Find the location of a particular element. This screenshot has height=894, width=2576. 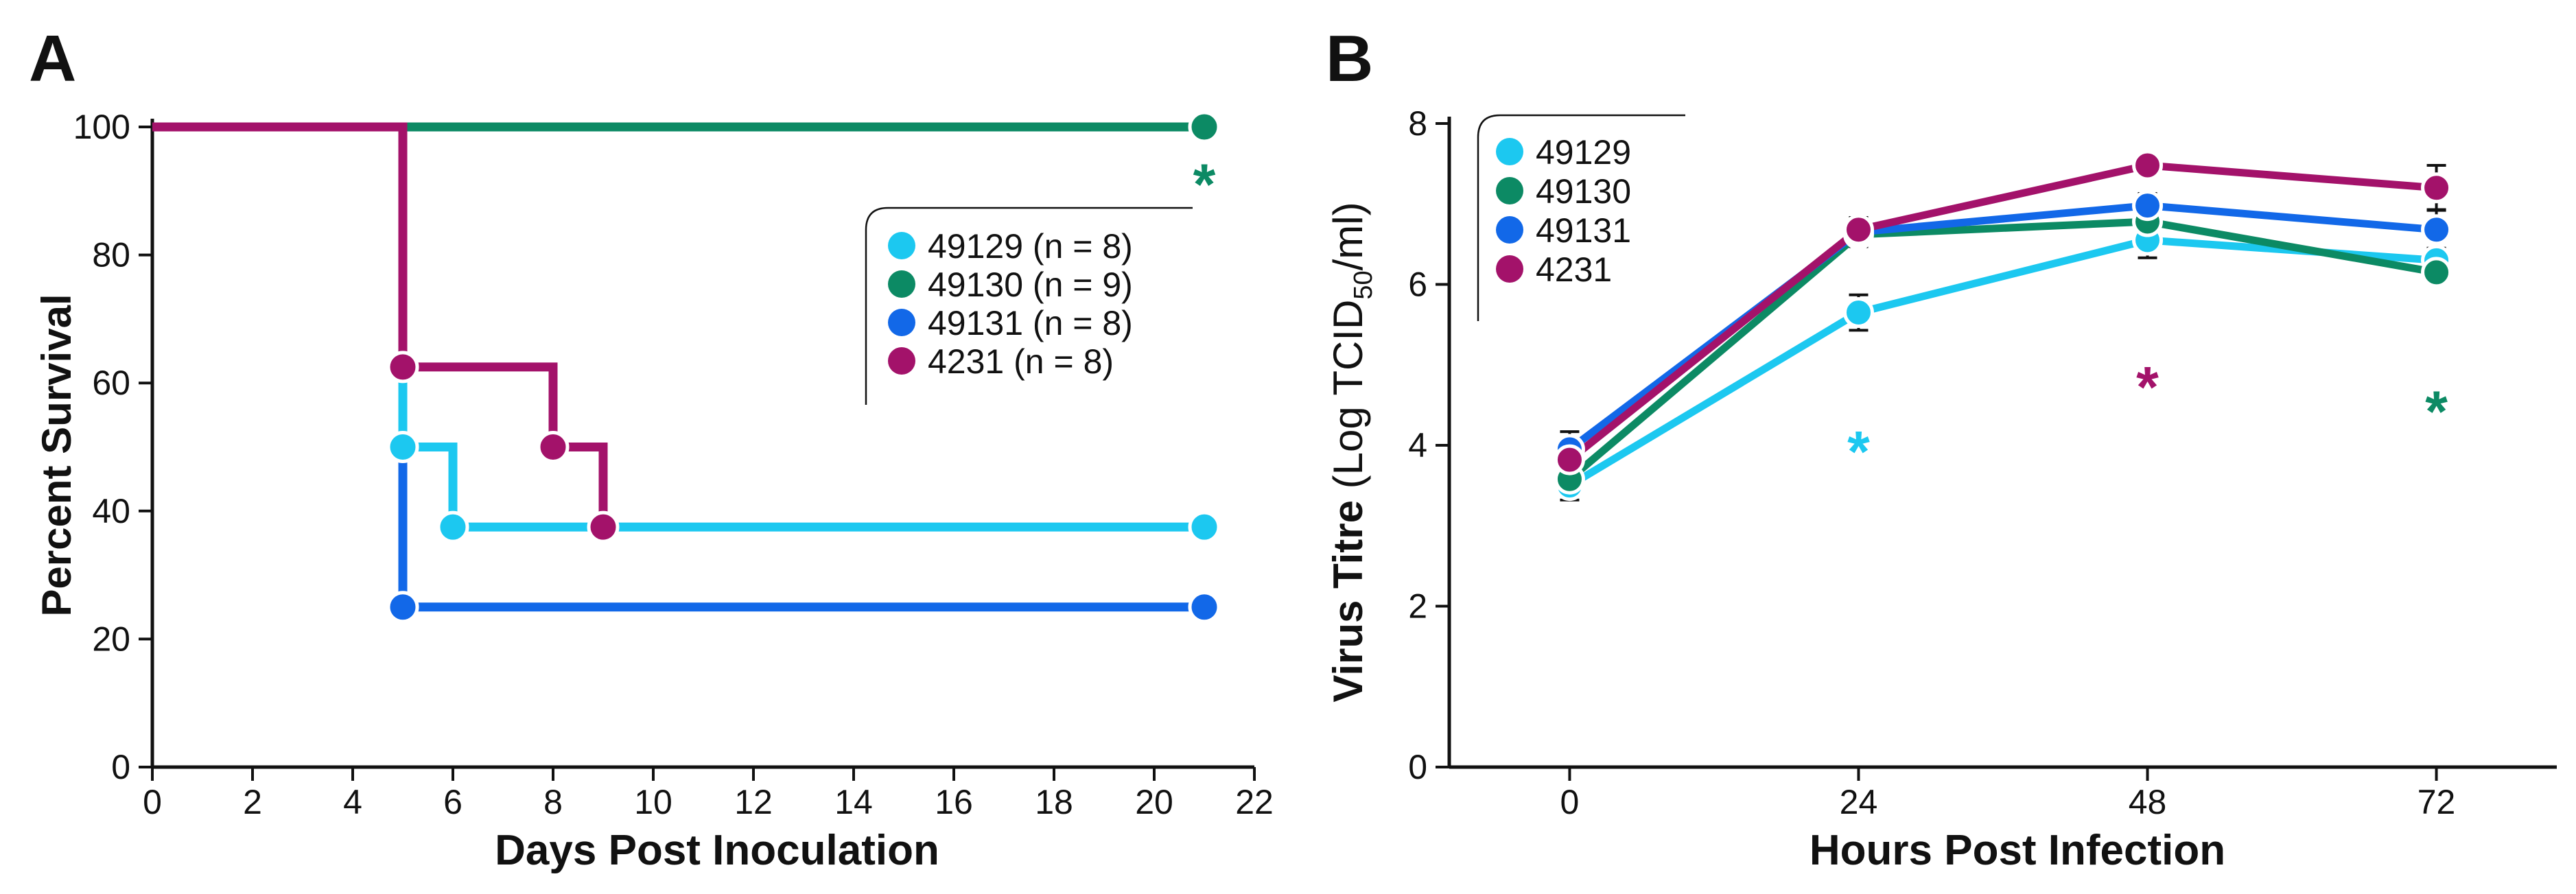

legend-label: 49129 is located at coordinates (1583, 152).